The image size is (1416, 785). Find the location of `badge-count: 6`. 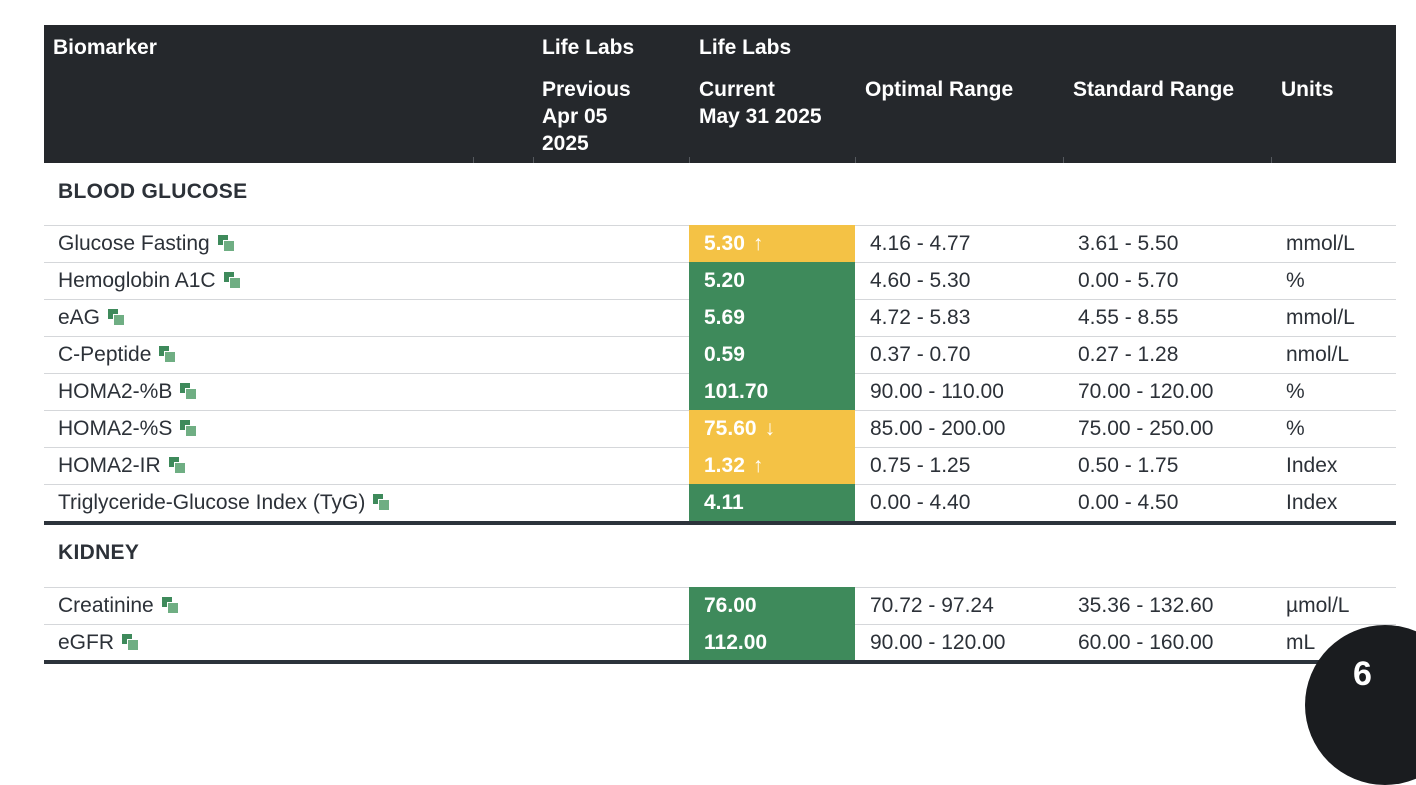

badge-count: 6 is located at coordinates (1362, 674).